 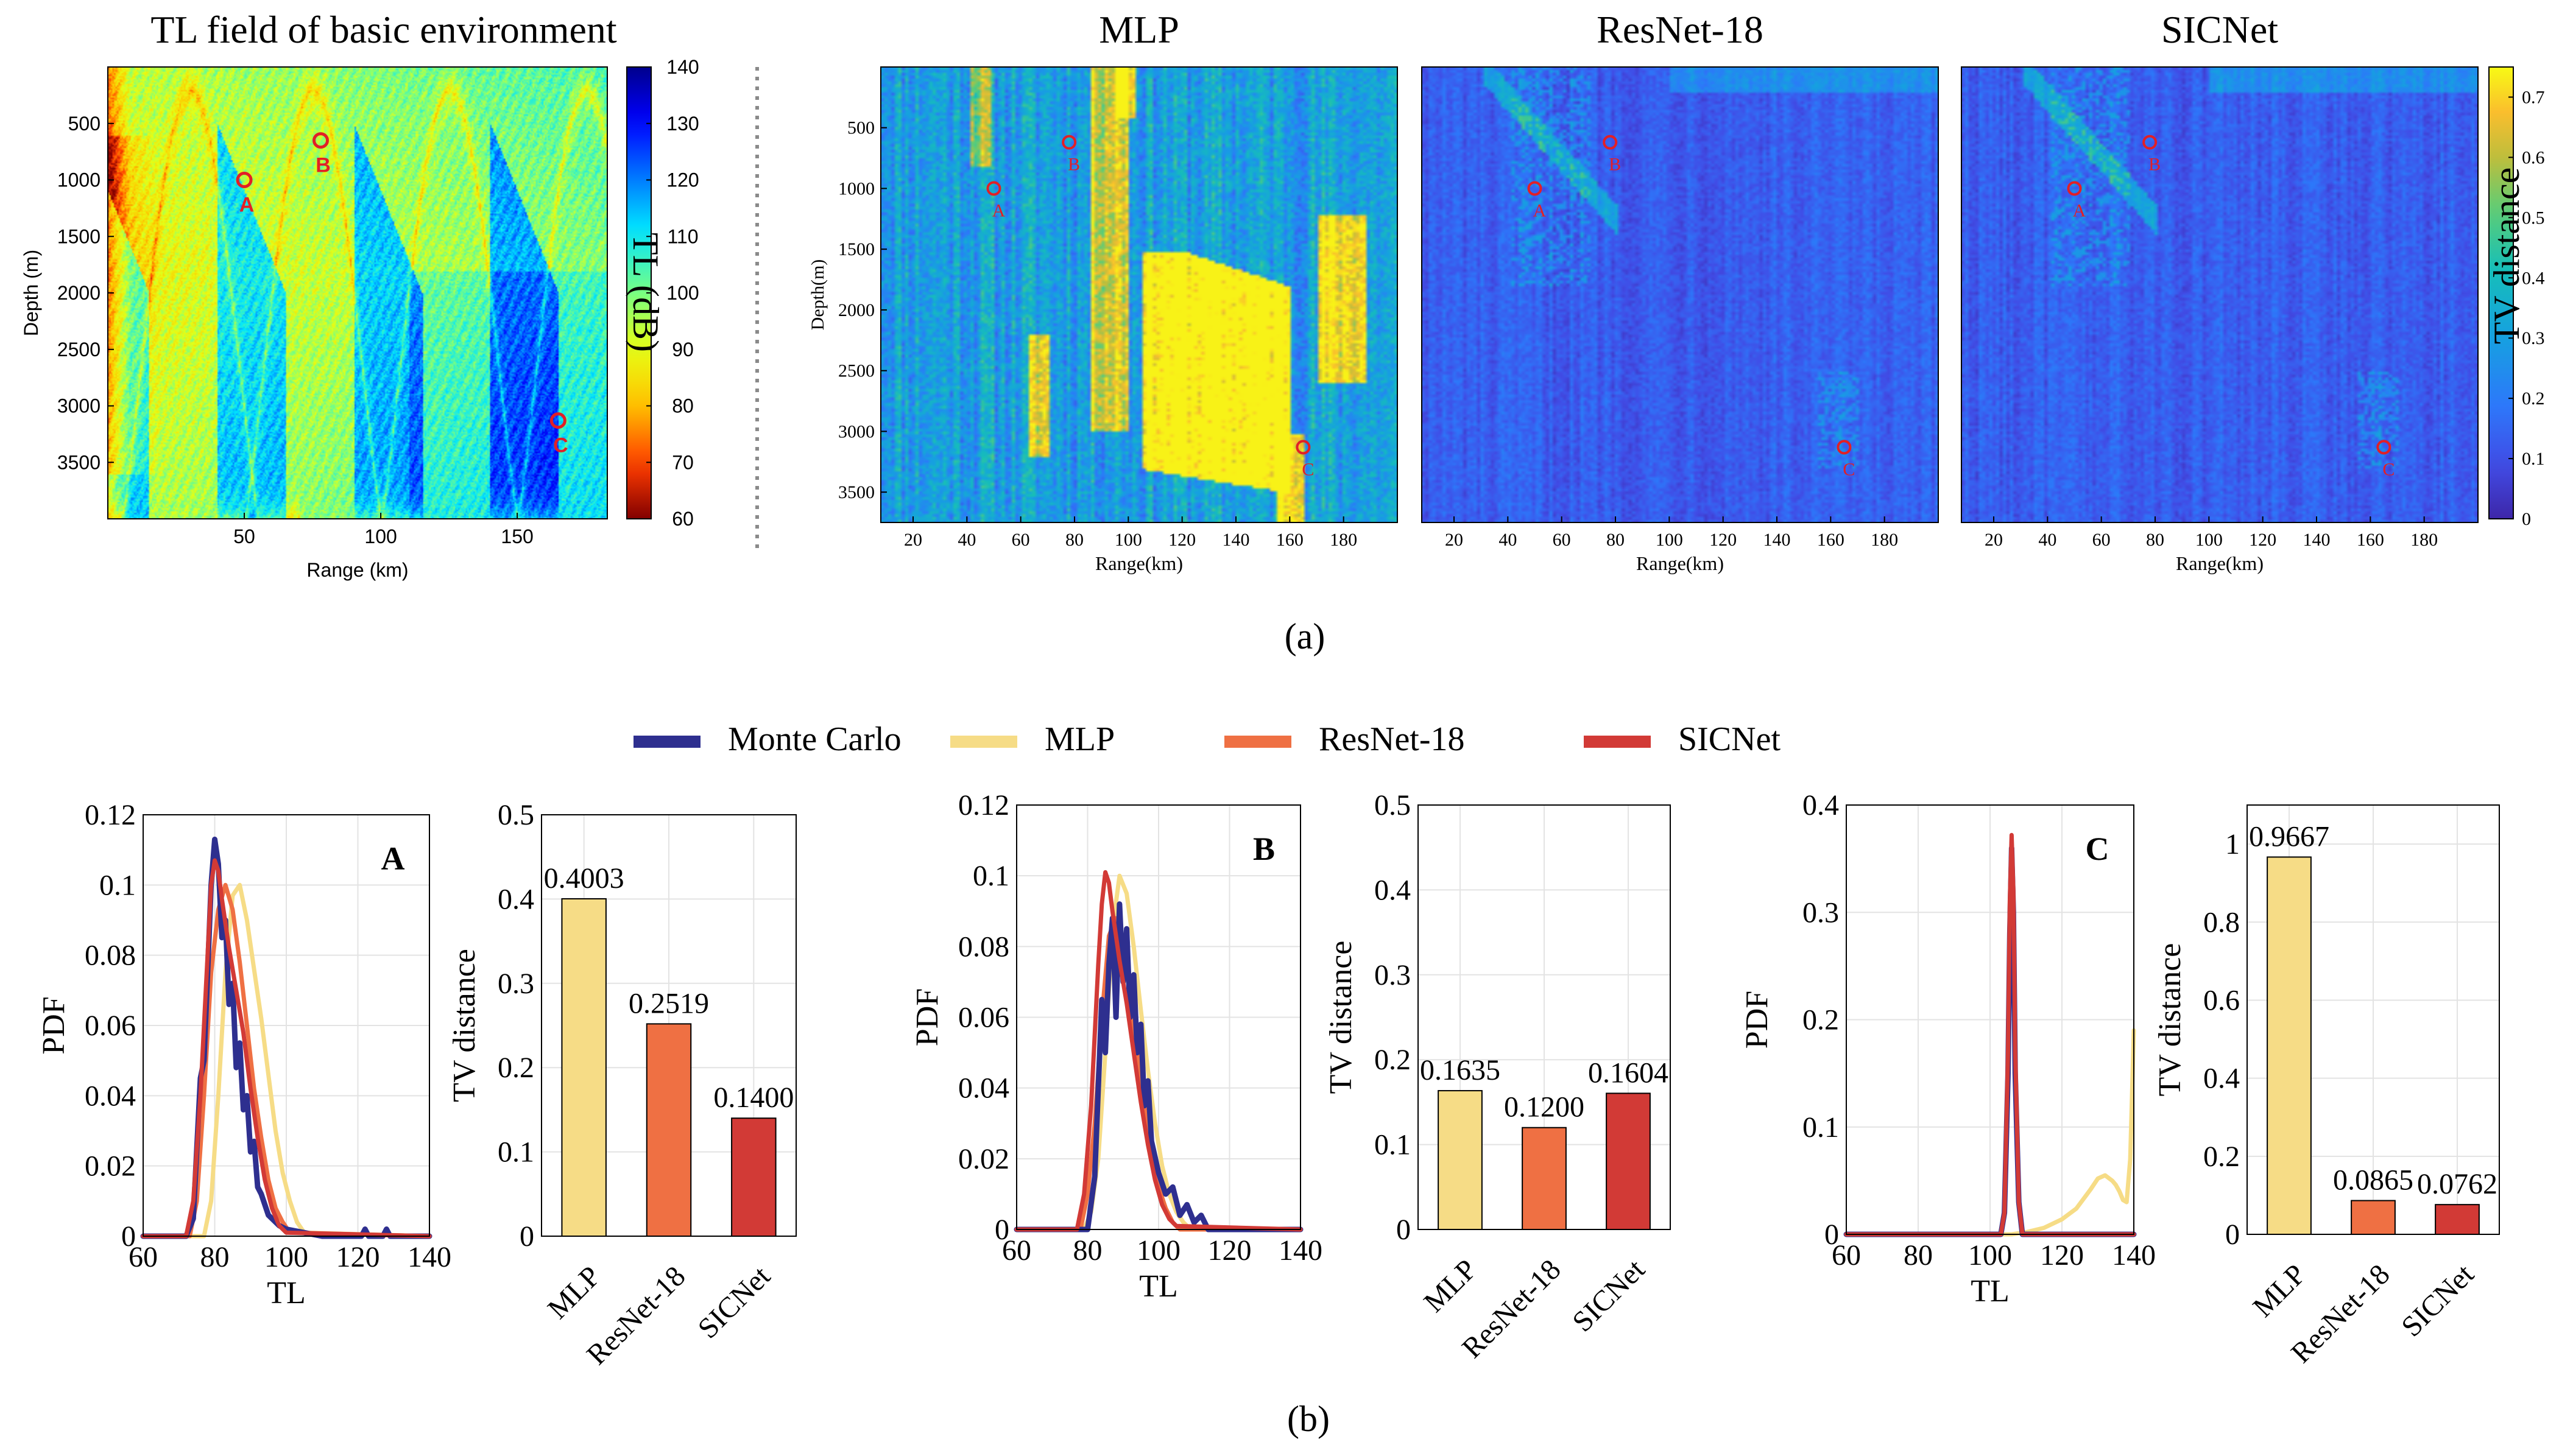 What do you see at coordinates (683, 349) in the screenshot?
I see `tl-colorbar-tick-label: 90` at bounding box center [683, 349].